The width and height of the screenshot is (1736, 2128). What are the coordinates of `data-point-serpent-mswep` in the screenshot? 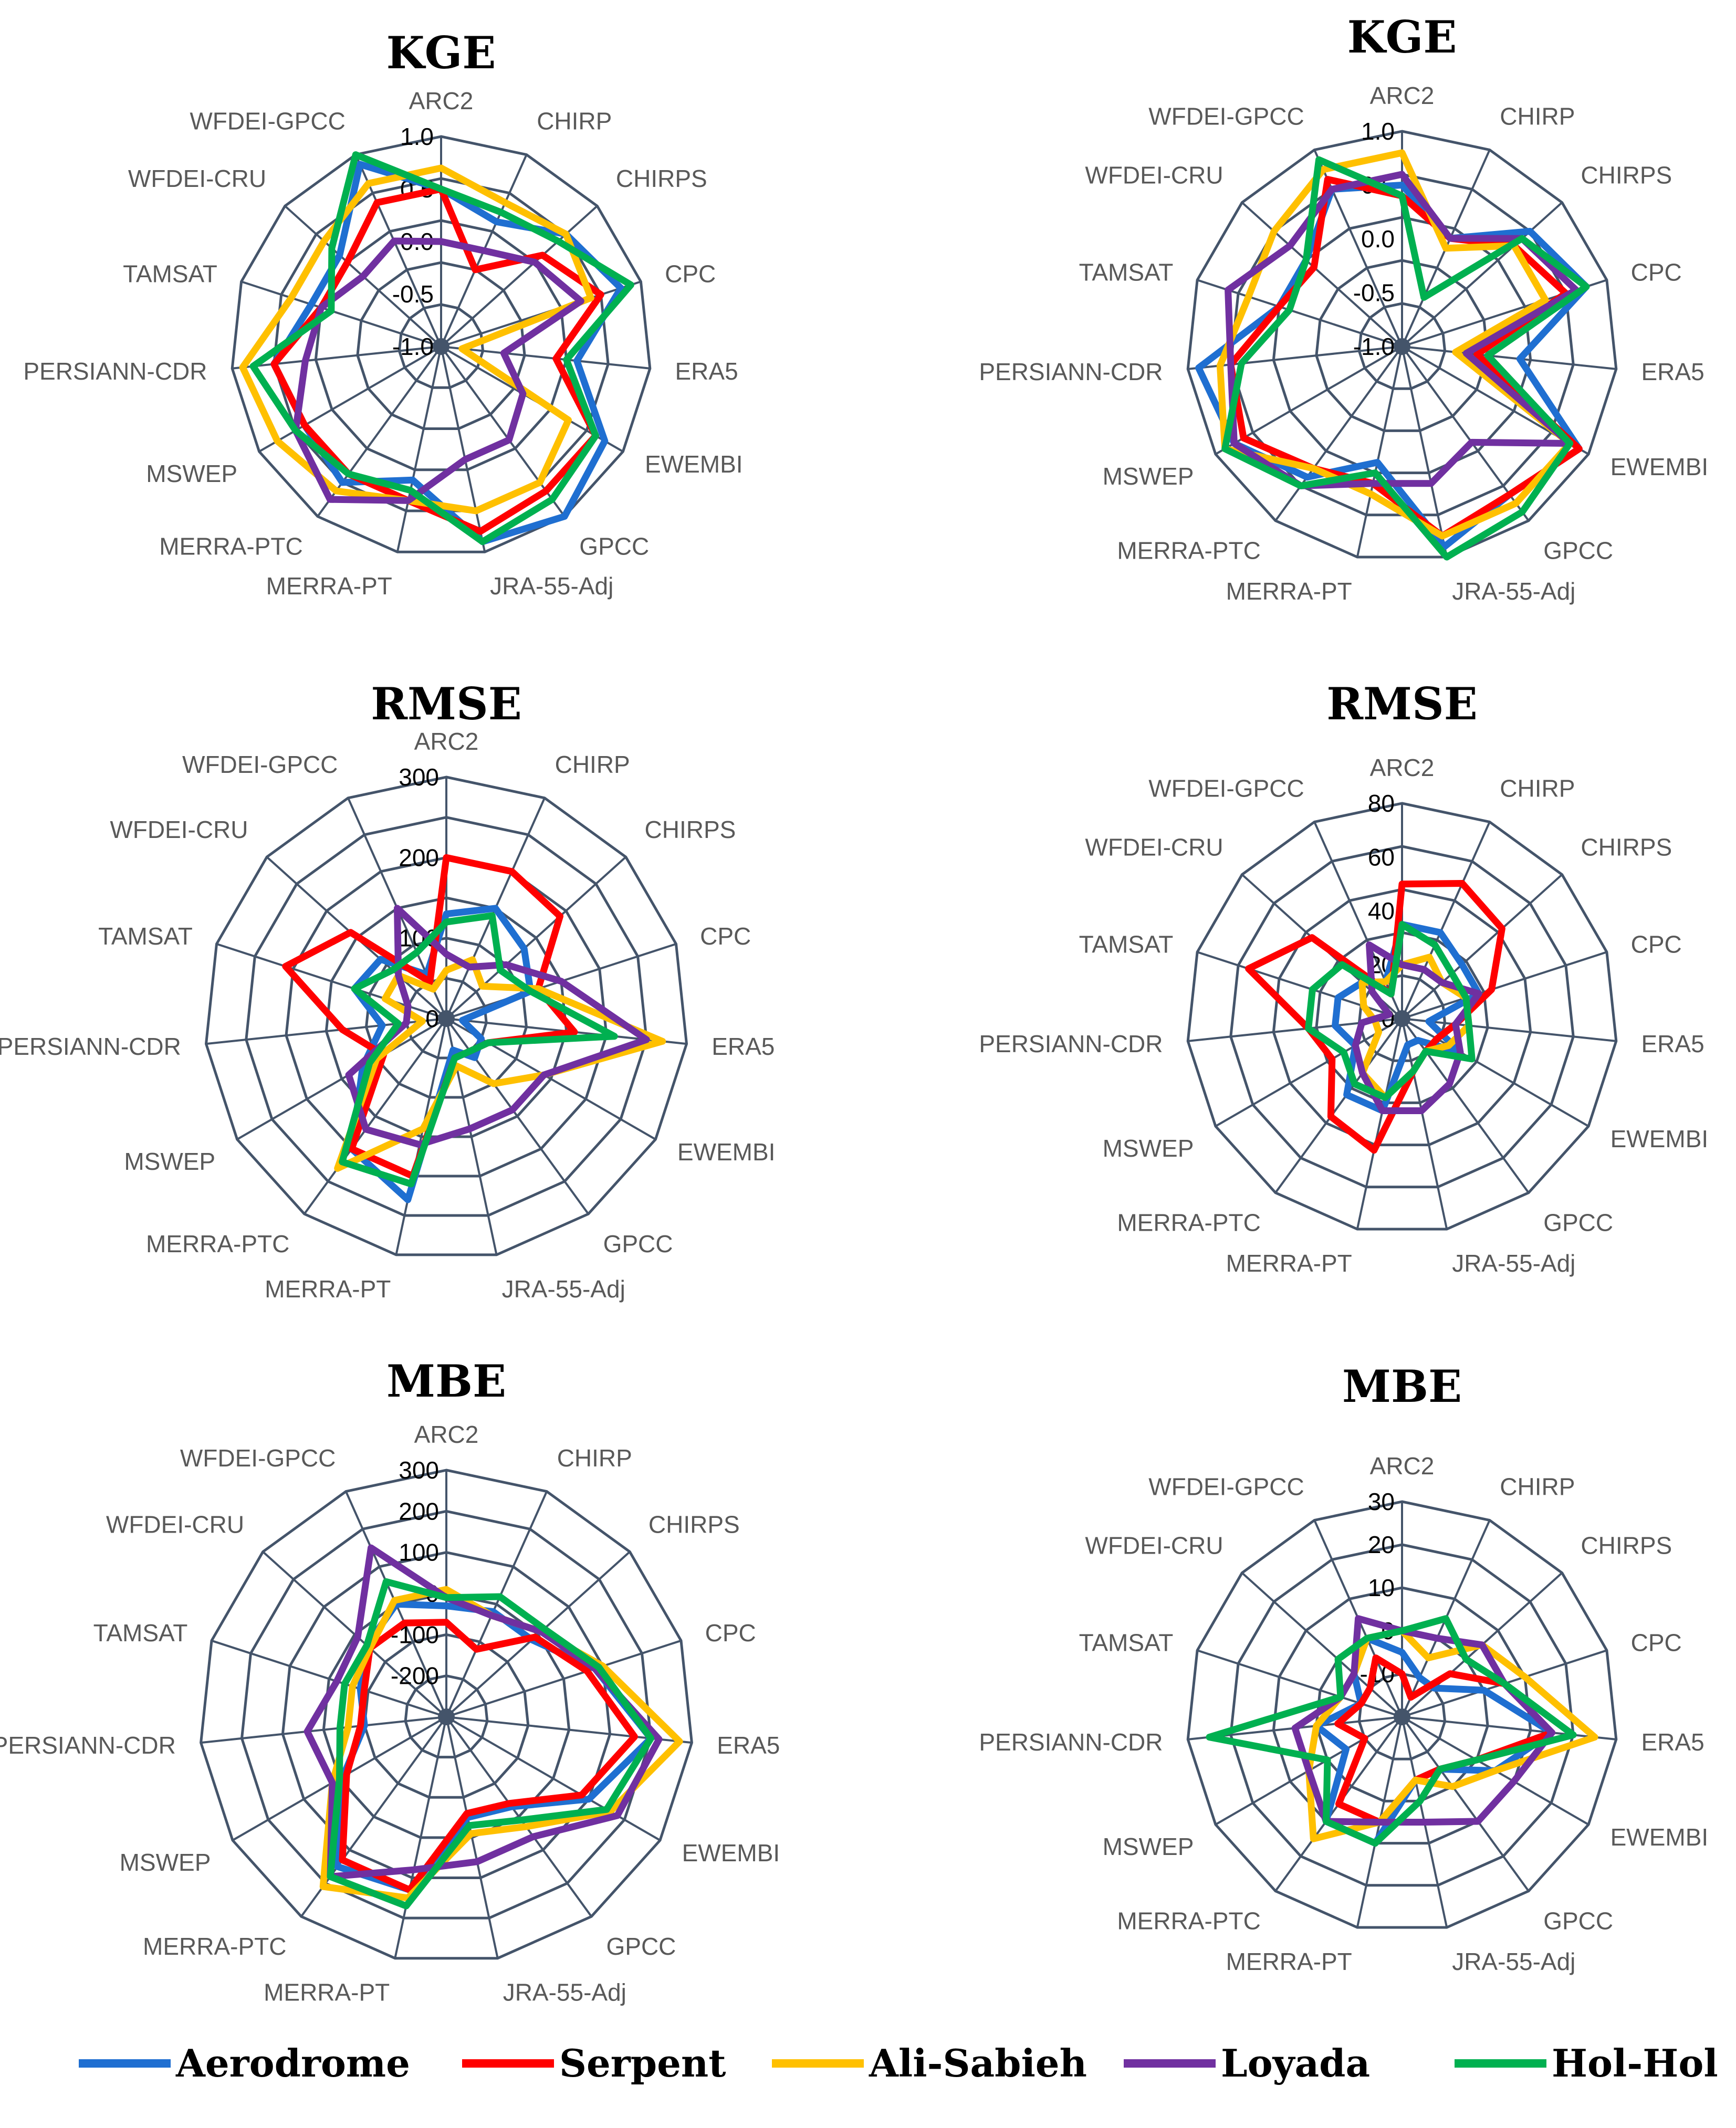 It's located at (1244, 438).